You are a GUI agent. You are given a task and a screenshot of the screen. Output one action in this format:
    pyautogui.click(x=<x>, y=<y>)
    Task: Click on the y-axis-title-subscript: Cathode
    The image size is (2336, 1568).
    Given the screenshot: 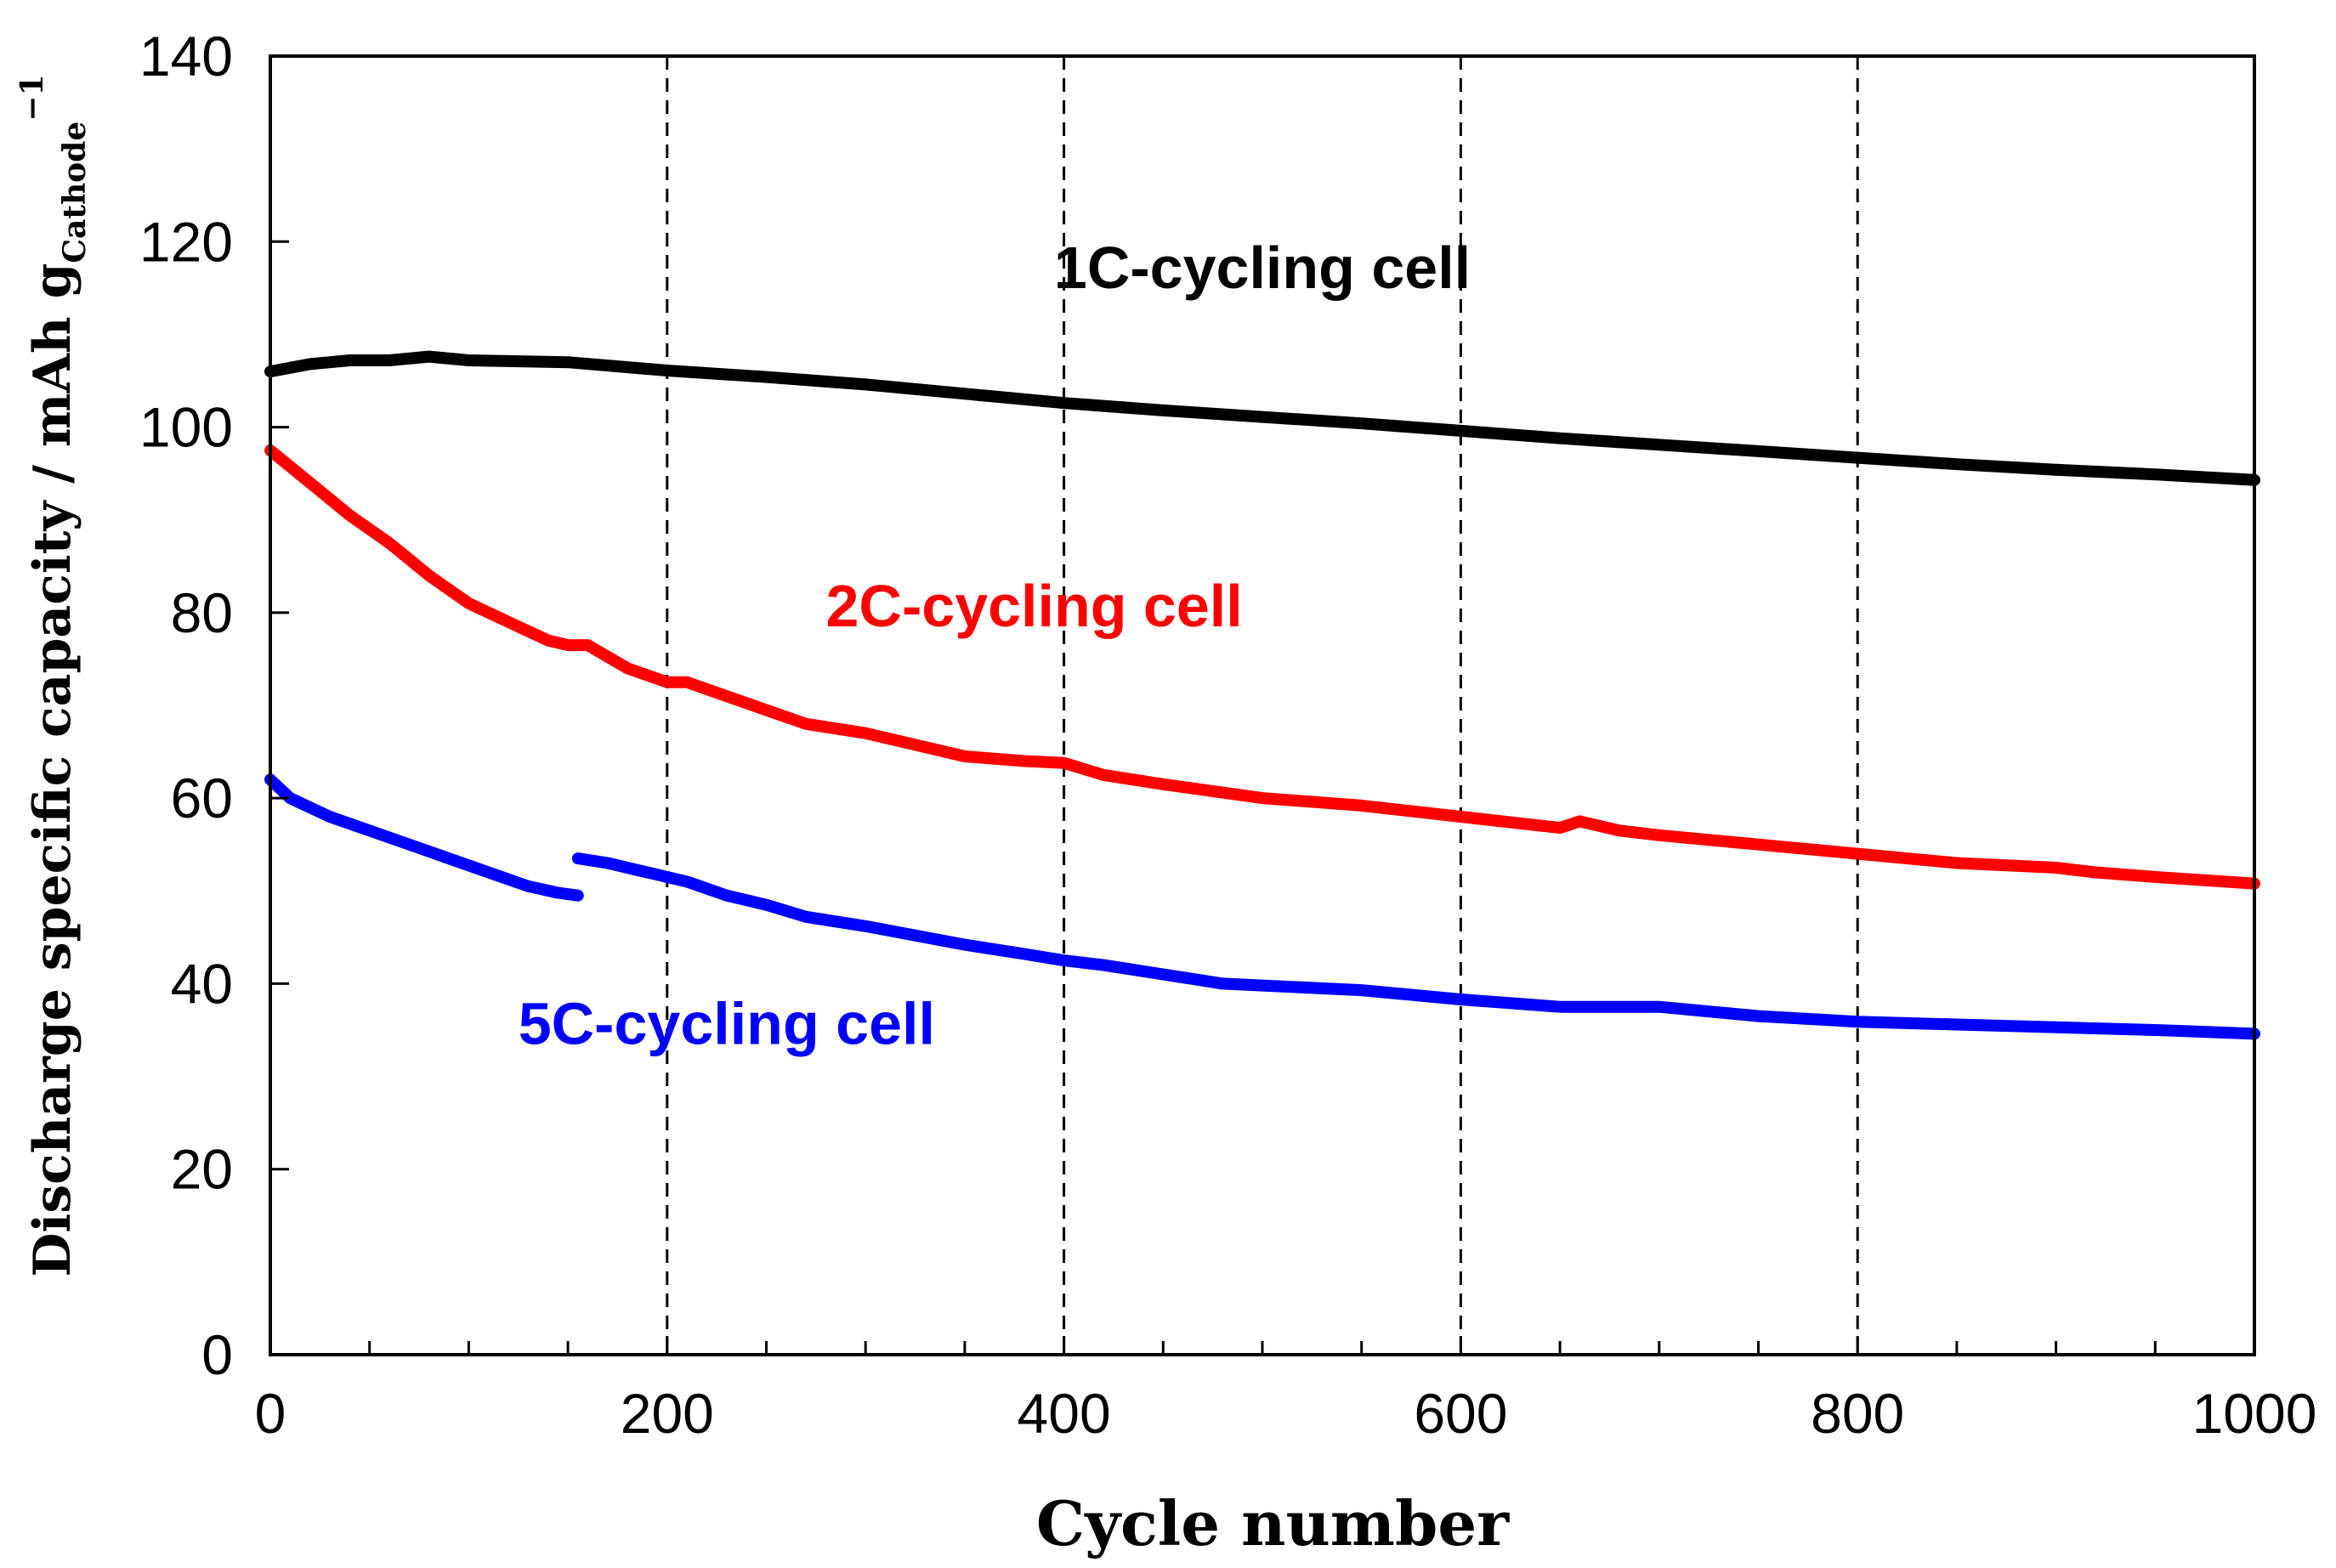 What is the action you would take?
    pyautogui.click(x=75, y=193)
    